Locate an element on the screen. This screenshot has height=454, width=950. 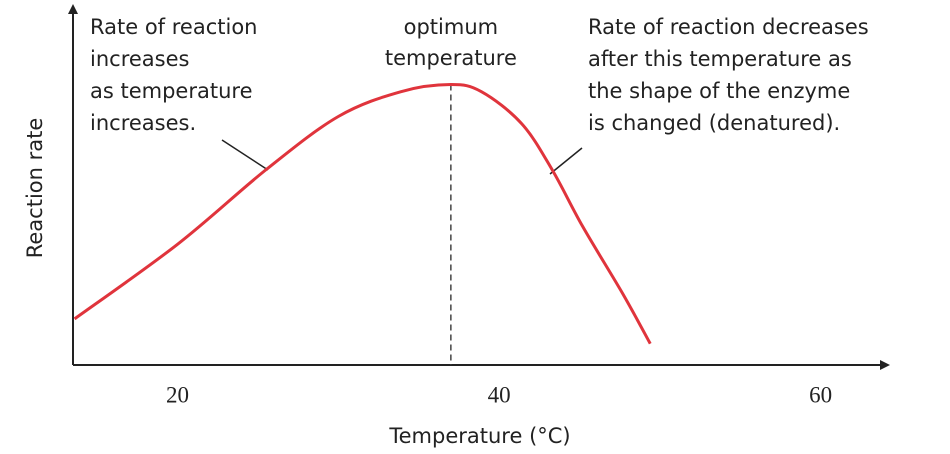
x-axis-label: Temperature (°C) is located at coordinates (479, 436).